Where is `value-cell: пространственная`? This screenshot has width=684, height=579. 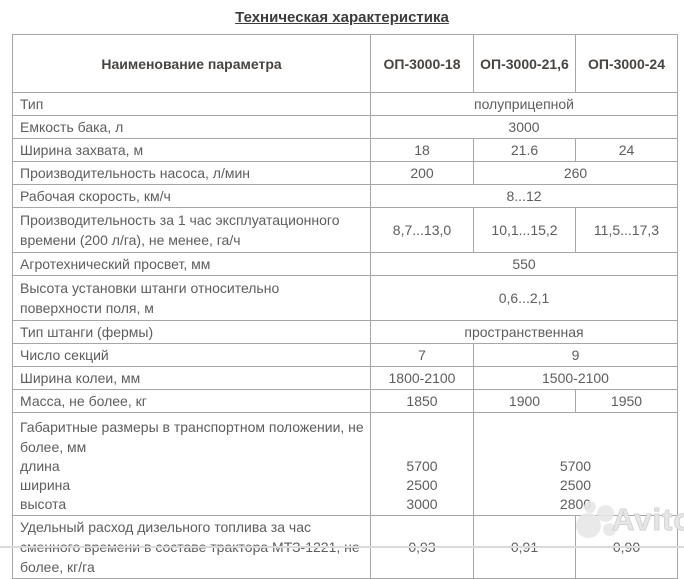
value-cell: пространственная is located at coordinates (524, 332).